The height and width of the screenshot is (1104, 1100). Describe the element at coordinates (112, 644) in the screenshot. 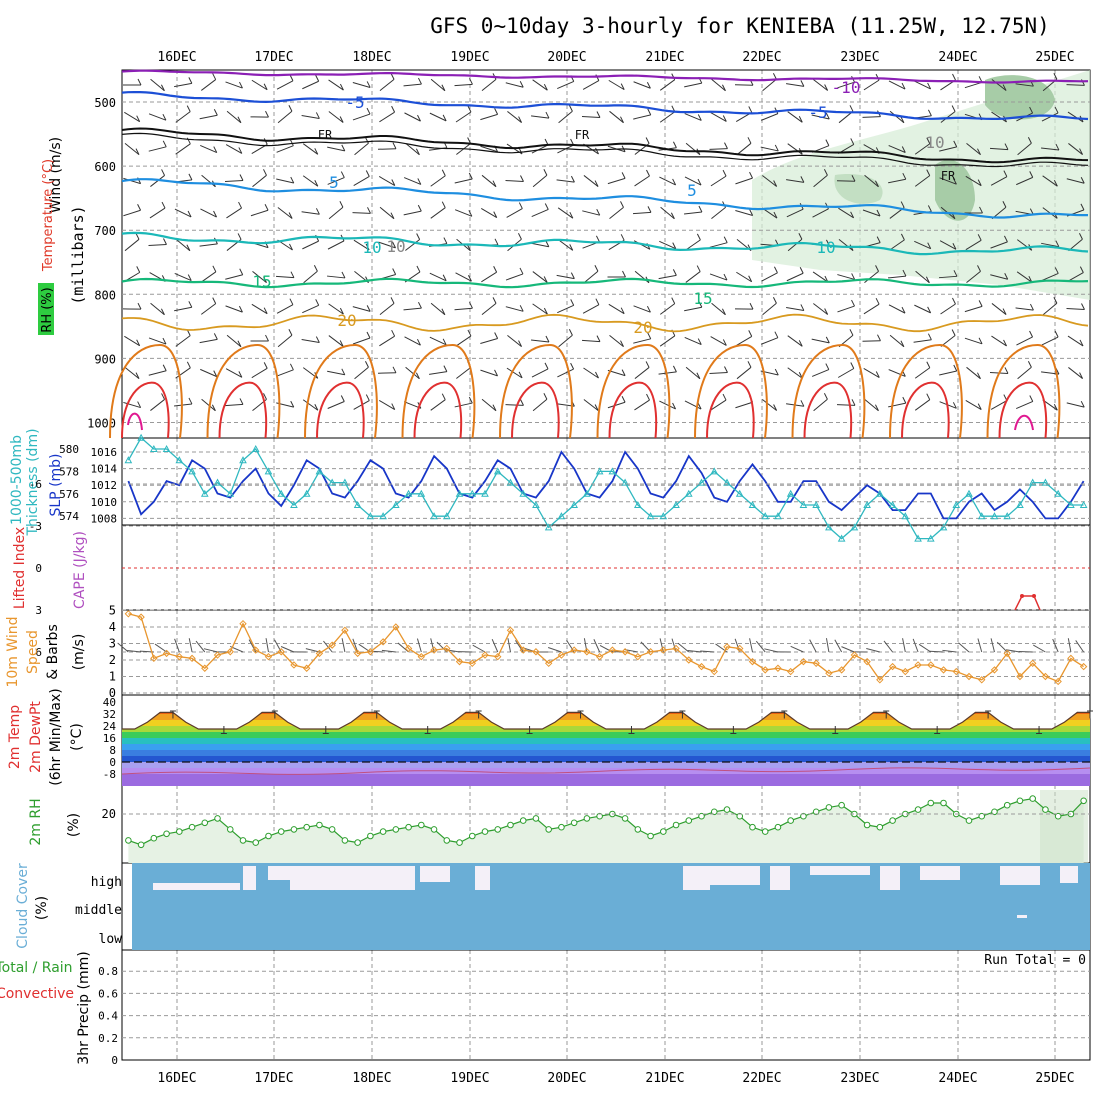

I see `wind-tick-label: 3` at that location.